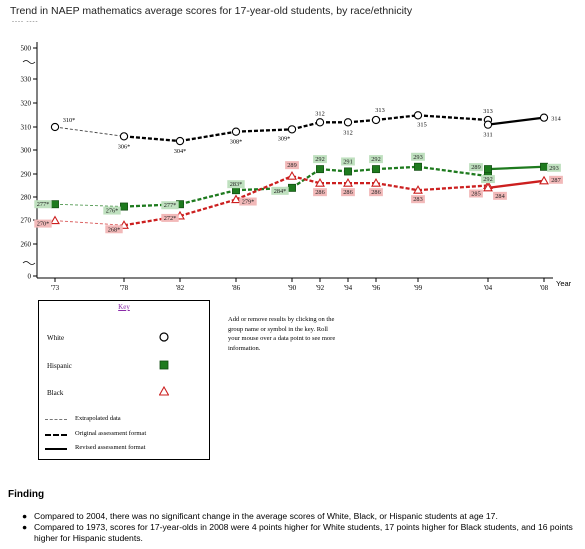  Describe the element at coordinates (25, 22) in the screenshot. I see `scale-note: ---- ----` at that location.